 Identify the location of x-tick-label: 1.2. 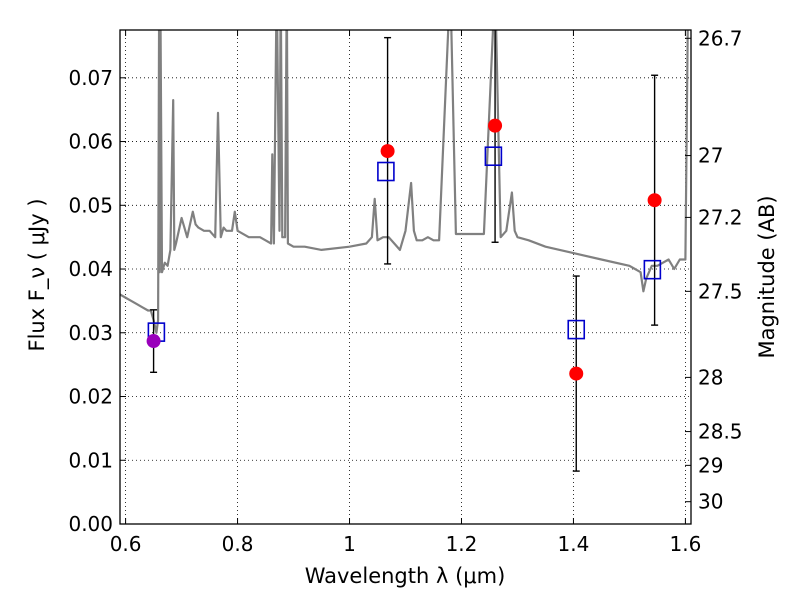
(462, 544).